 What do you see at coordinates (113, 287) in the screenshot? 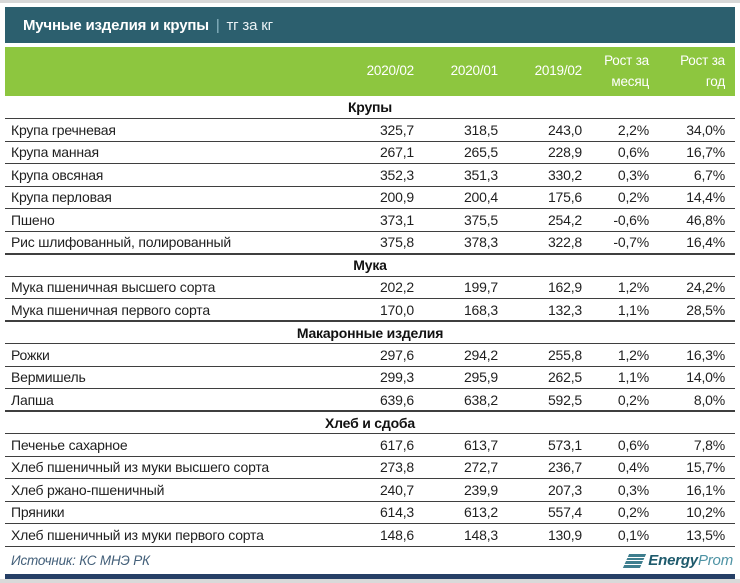
I see `product-name: Мука пшеничная высшего сорта` at bounding box center [113, 287].